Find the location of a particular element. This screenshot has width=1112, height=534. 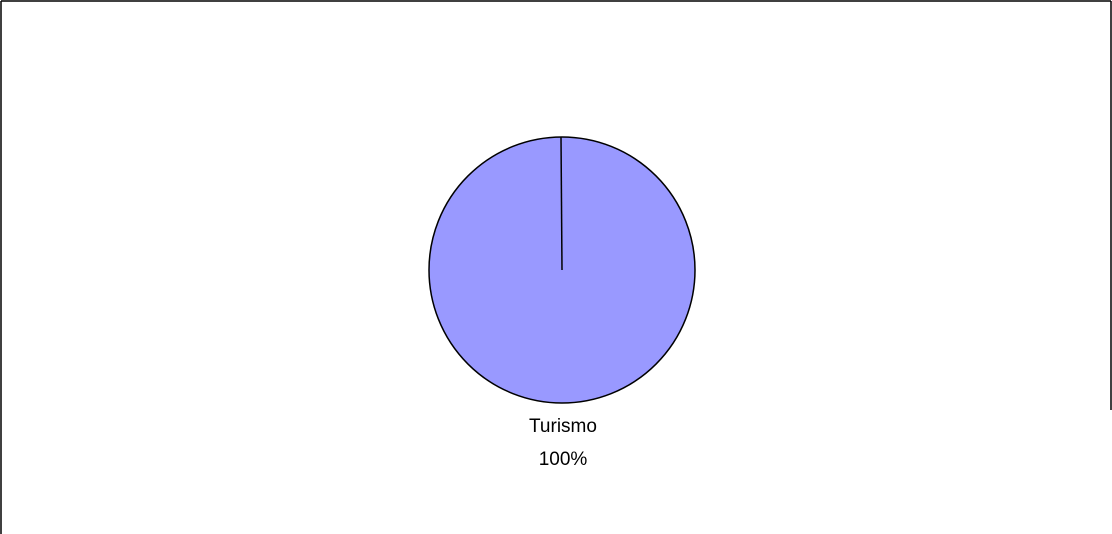

slice-label-name: Turismo is located at coordinates (563, 426).